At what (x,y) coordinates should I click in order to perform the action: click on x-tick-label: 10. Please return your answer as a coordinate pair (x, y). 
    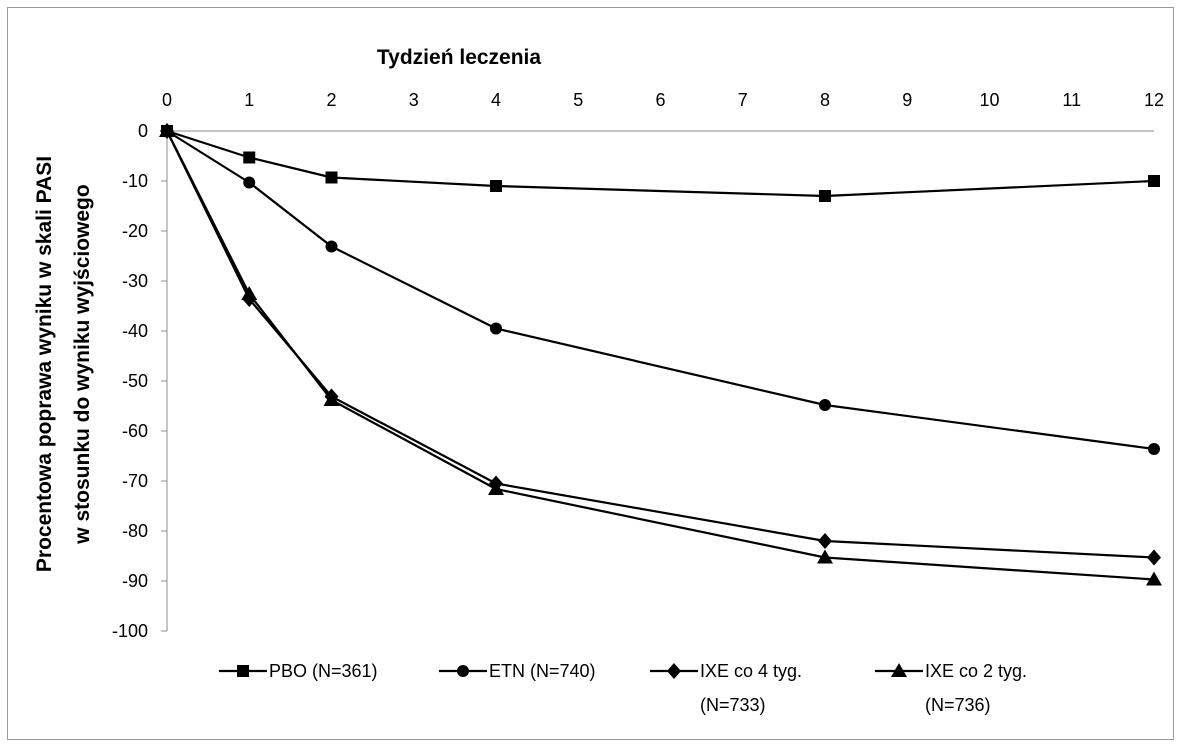
    Looking at the image, I should click on (989, 100).